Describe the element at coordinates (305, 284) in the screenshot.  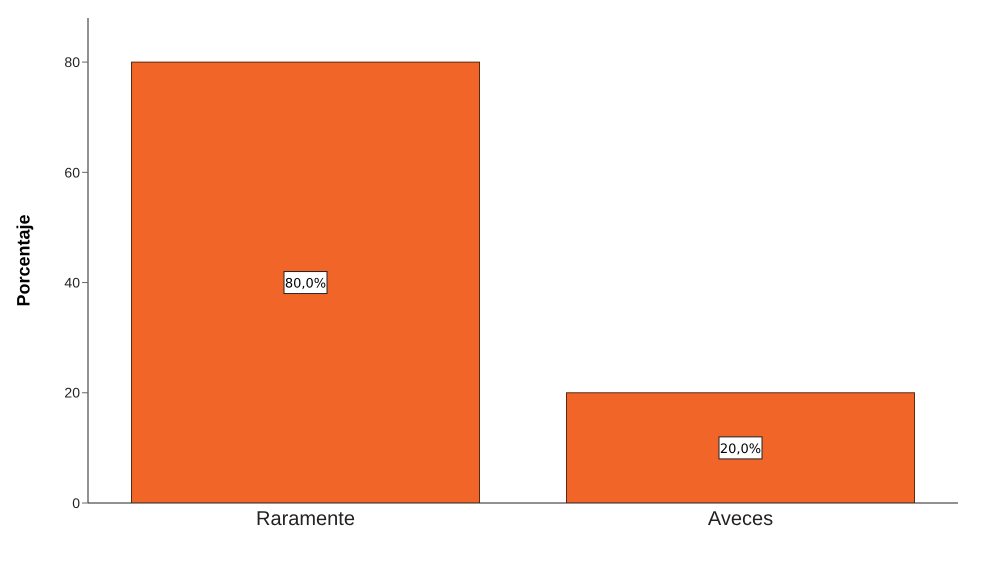
I see `data-label: 80,0%` at that location.